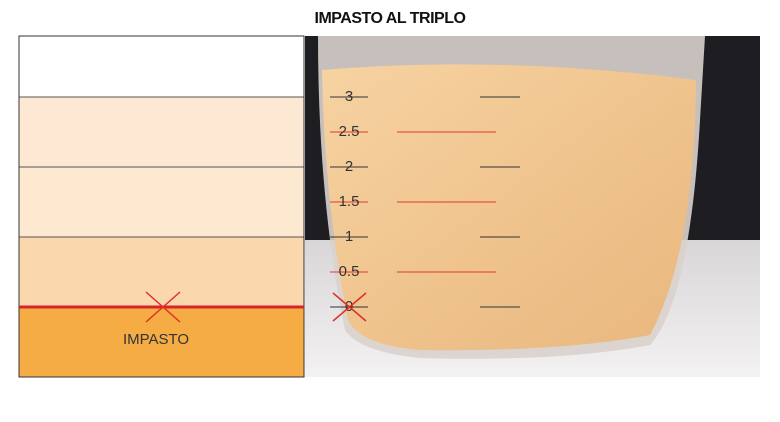 The height and width of the screenshot is (422, 780). I want to click on scale-label: 1.5, so click(349, 201).